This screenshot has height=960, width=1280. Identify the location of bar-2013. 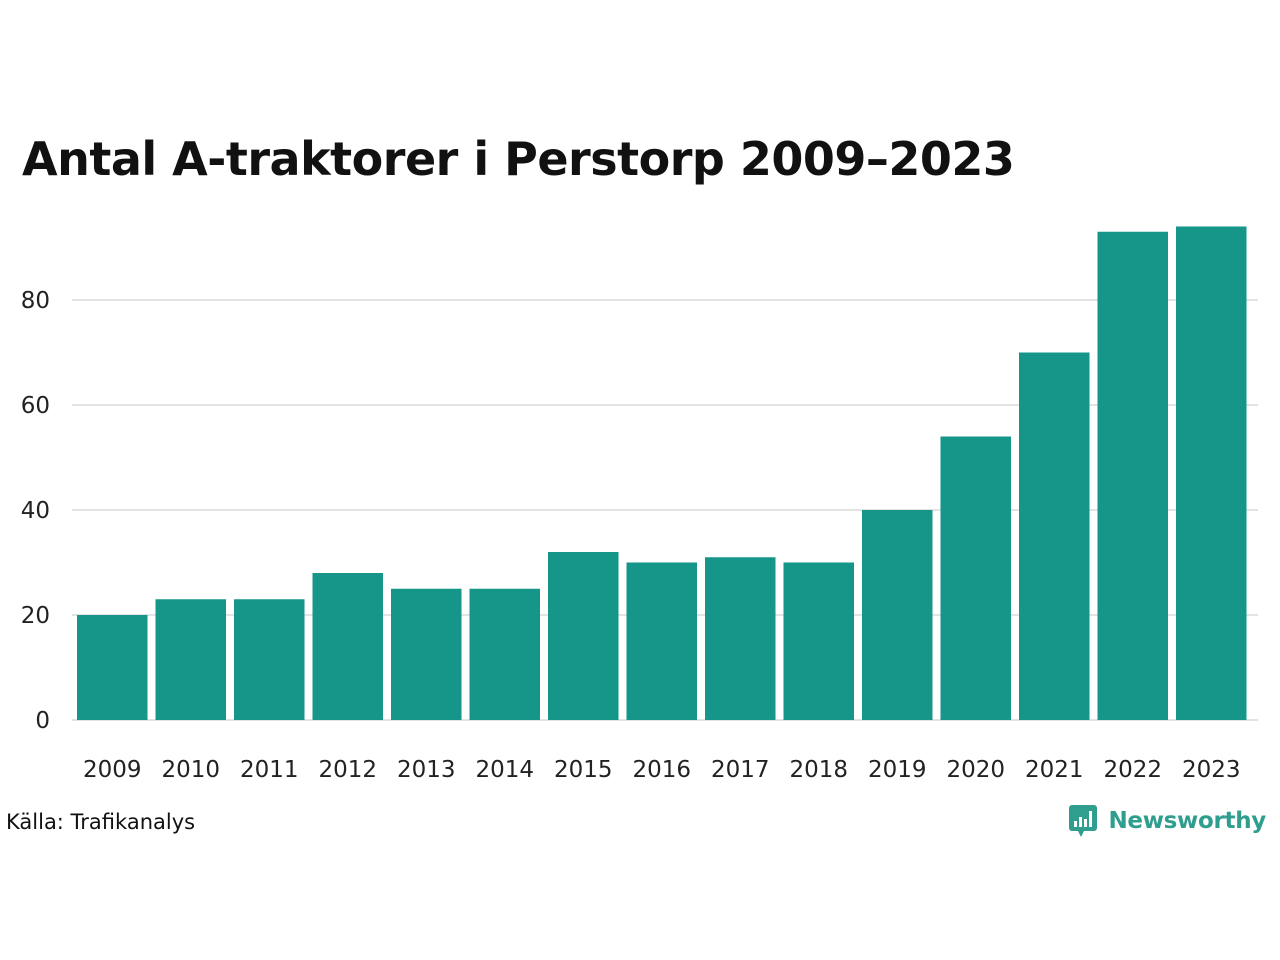
(426, 654).